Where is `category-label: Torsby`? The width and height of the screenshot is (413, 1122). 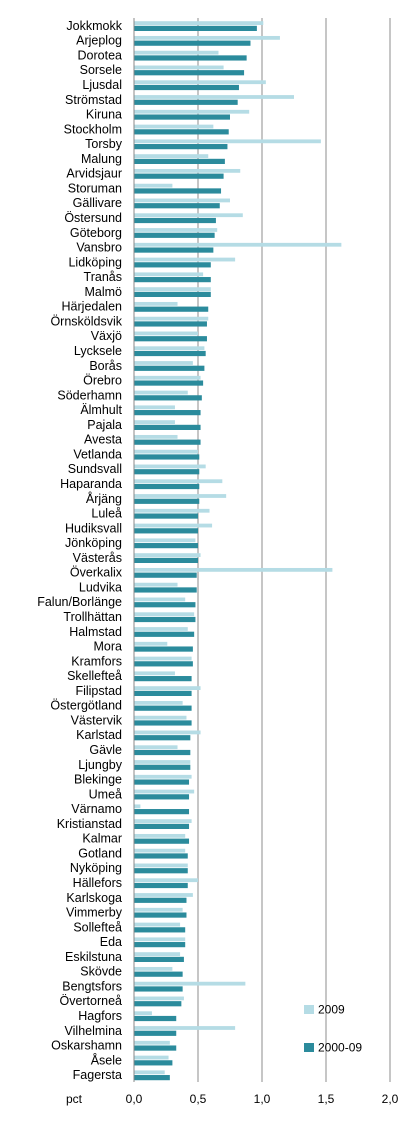
category-label: Torsby is located at coordinates (104, 144).